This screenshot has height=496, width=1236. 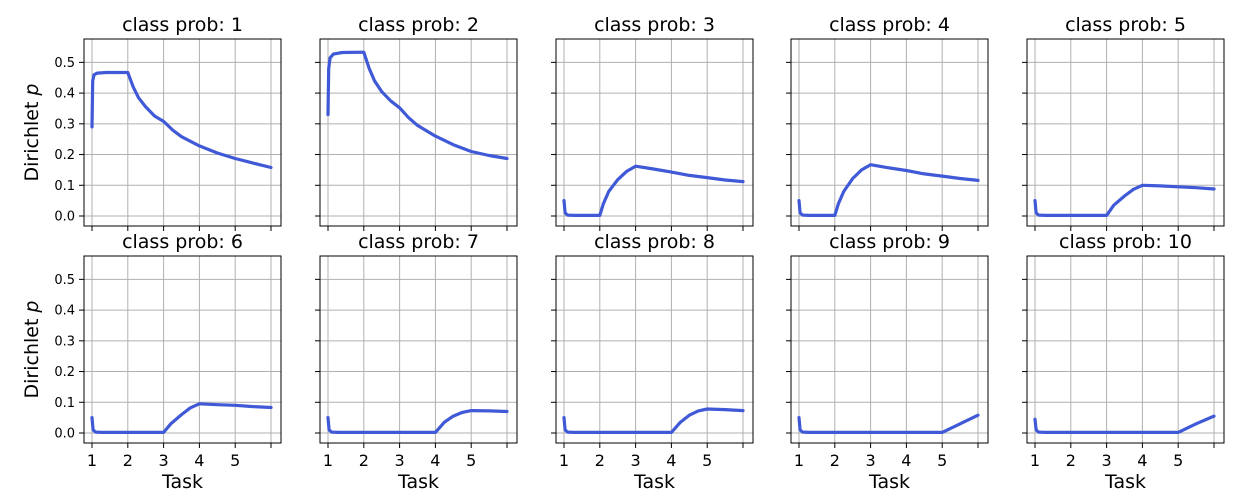 What do you see at coordinates (418, 242) in the screenshot?
I see `subplot-title: class prob: 7` at bounding box center [418, 242].